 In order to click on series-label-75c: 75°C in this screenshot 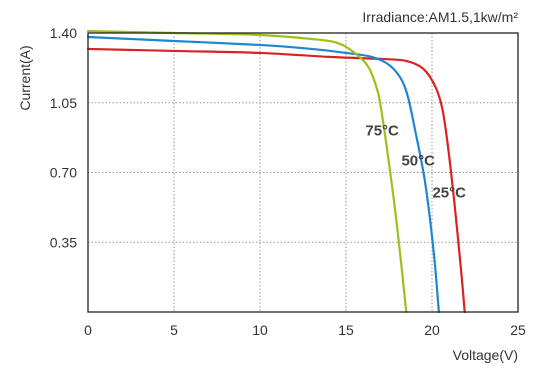, I will do `click(382, 131)`.